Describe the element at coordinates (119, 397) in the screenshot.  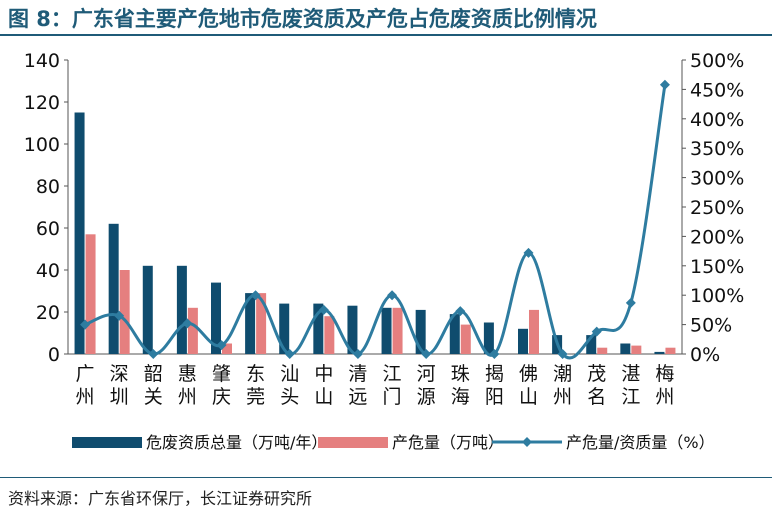
I see `x-category-label: 圳` at that location.